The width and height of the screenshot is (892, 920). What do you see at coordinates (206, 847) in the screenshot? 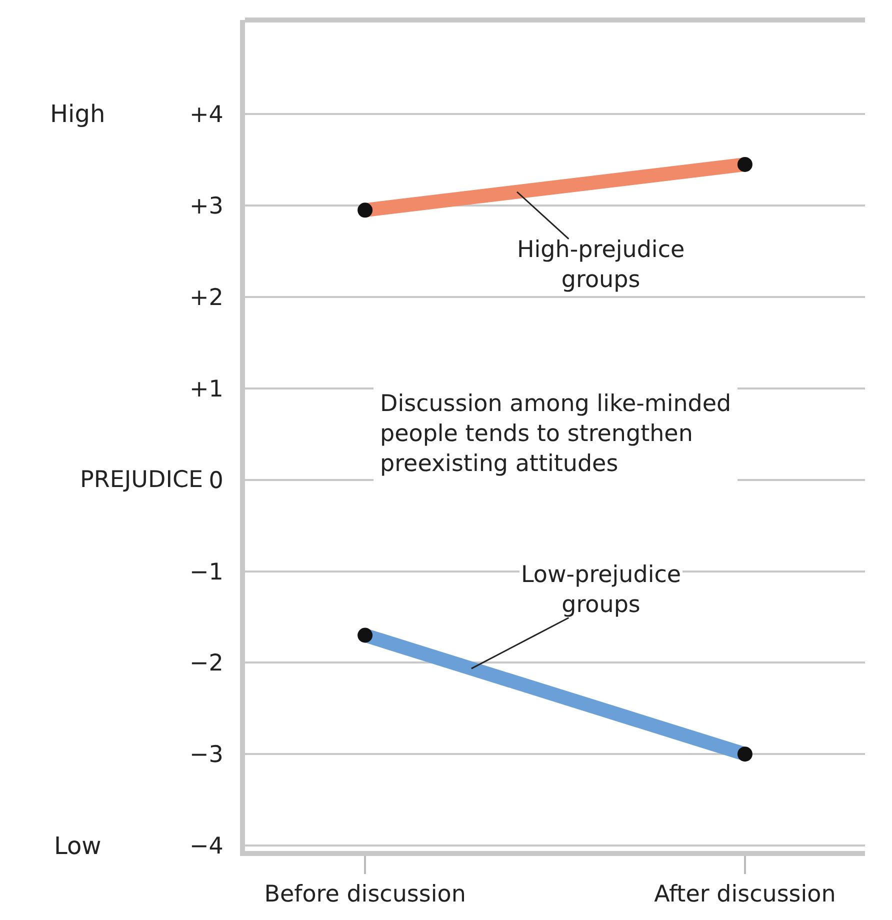
I see `y-tick-label: −4` at bounding box center [206, 847].